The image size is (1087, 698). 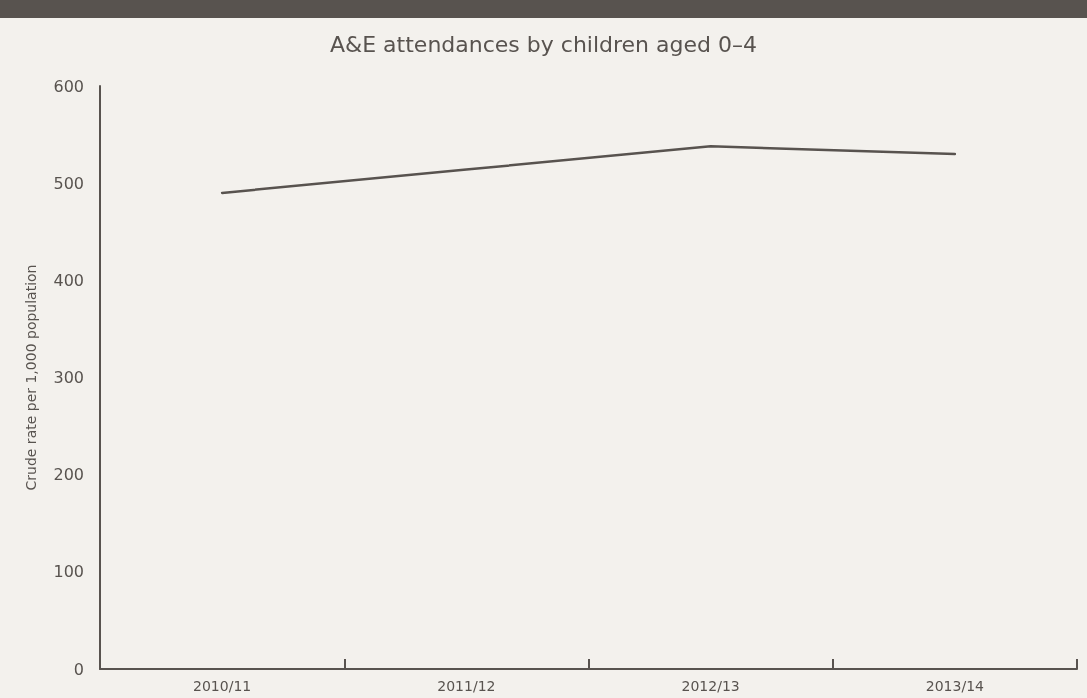 What do you see at coordinates (68, 572) in the screenshot?
I see `y-tick-label: 100` at bounding box center [68, 572].